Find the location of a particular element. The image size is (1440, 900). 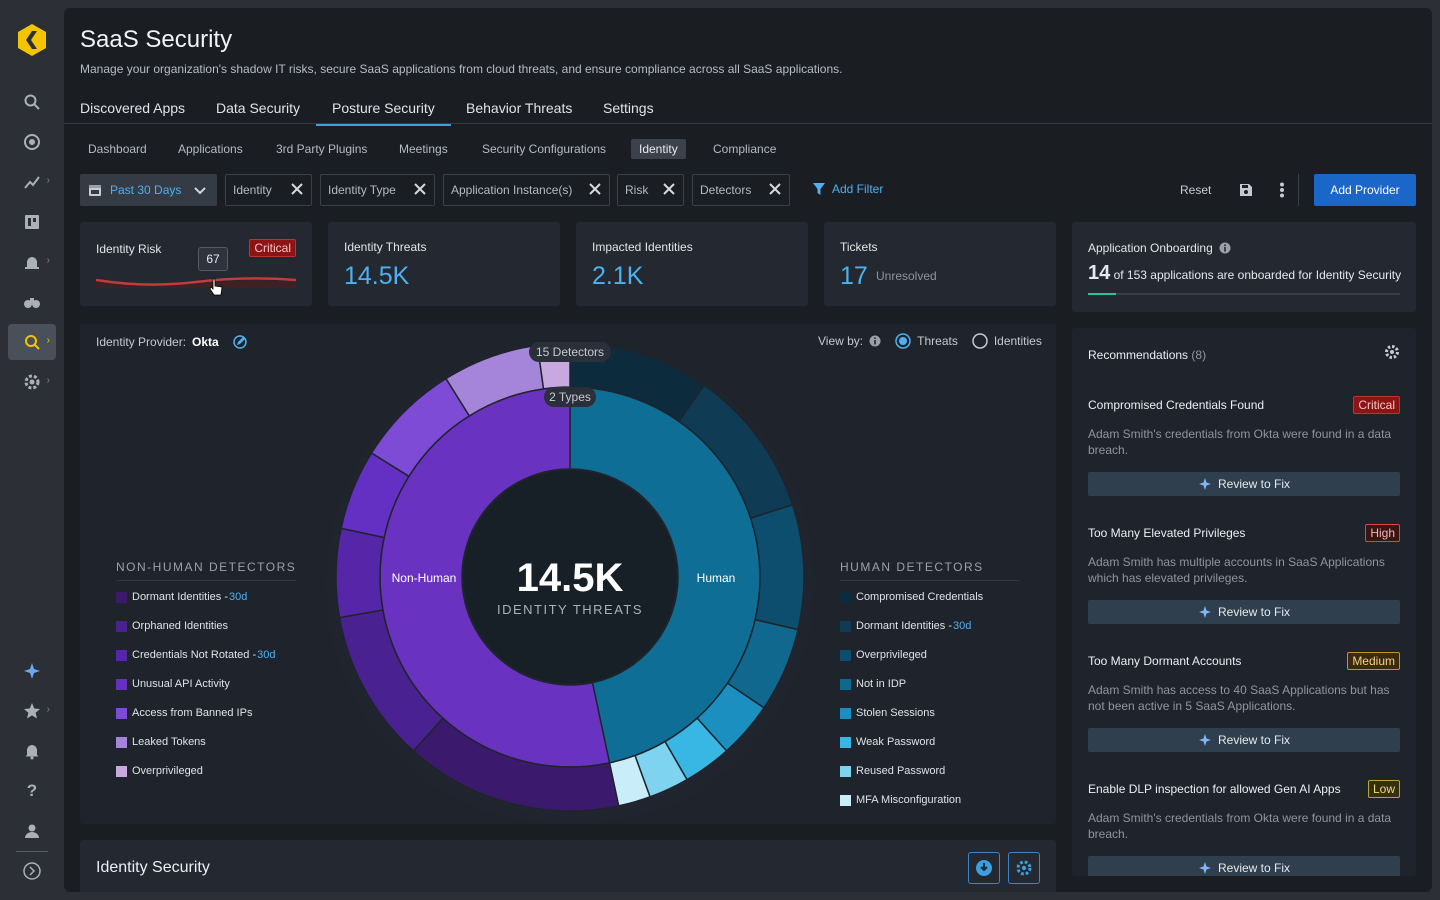

filter-chip-label: Detectors is located at coordinates (726, 190).